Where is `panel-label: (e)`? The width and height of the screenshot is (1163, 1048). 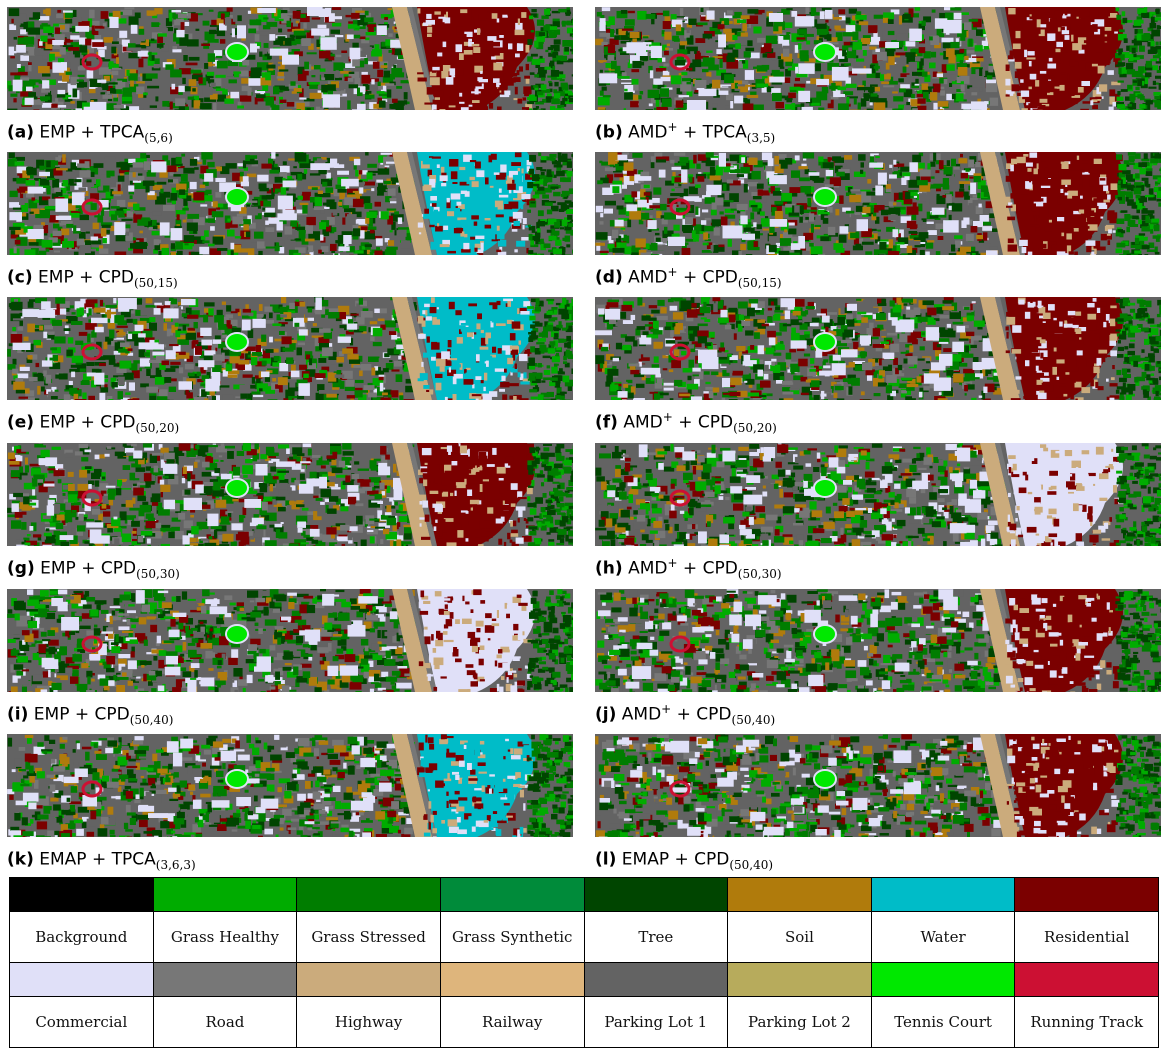
panel-label: (e) is located at coordinates (20, 423).